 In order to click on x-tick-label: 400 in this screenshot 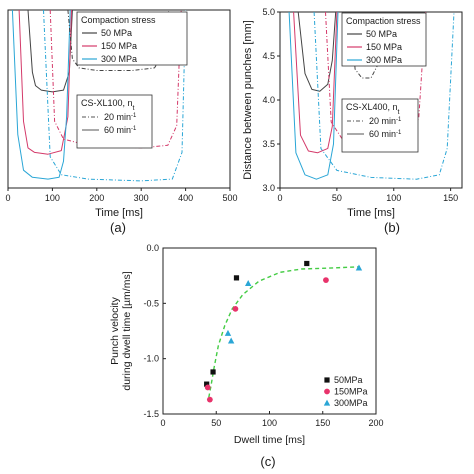, I will do `click(185, 198)`.